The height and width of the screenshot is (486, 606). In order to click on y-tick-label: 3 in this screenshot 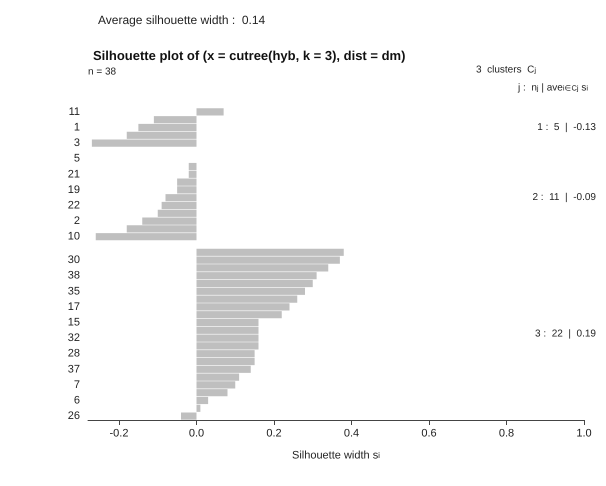, I will do `click(77, 143)`.